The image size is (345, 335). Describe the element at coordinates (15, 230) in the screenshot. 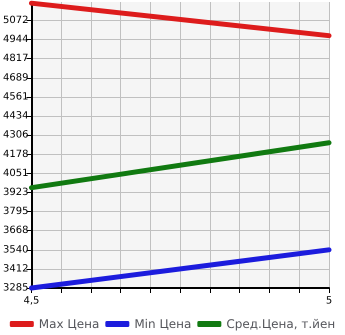

I see `y-tick-label: 3668` at that location.